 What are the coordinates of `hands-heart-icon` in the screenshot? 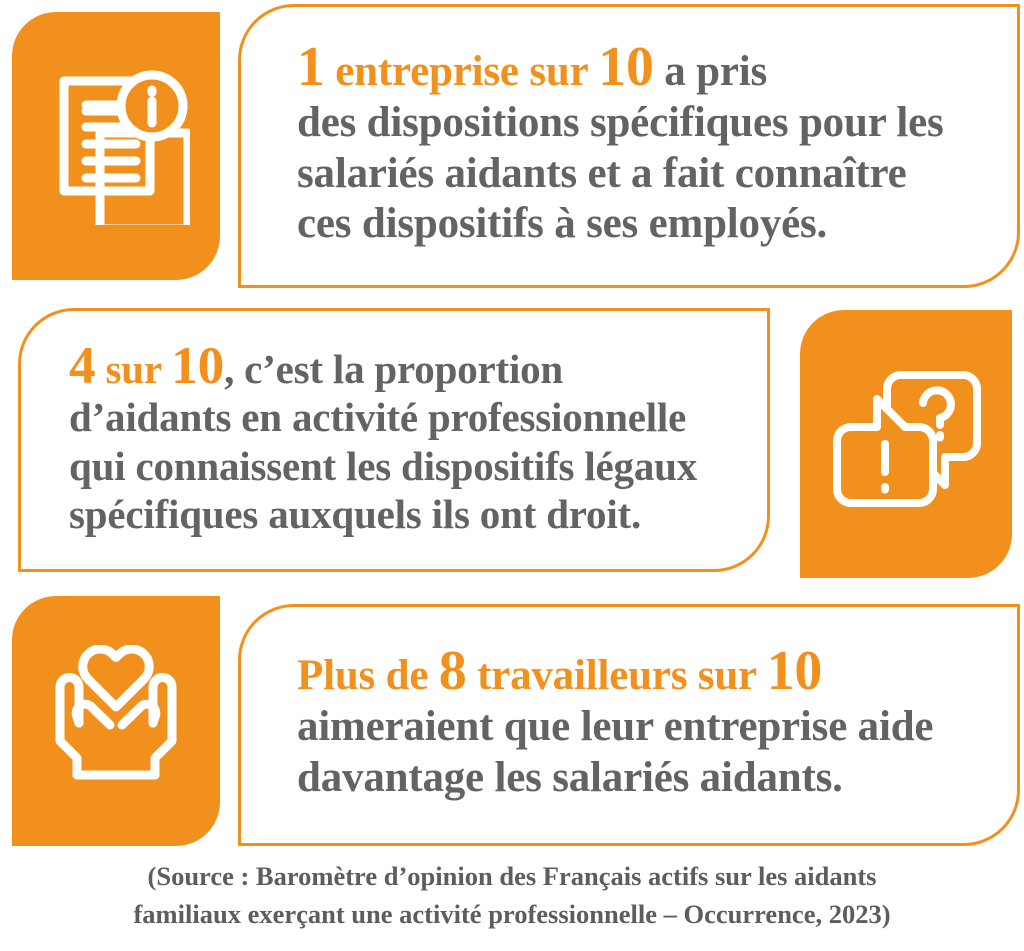 It's located at (116, 721).